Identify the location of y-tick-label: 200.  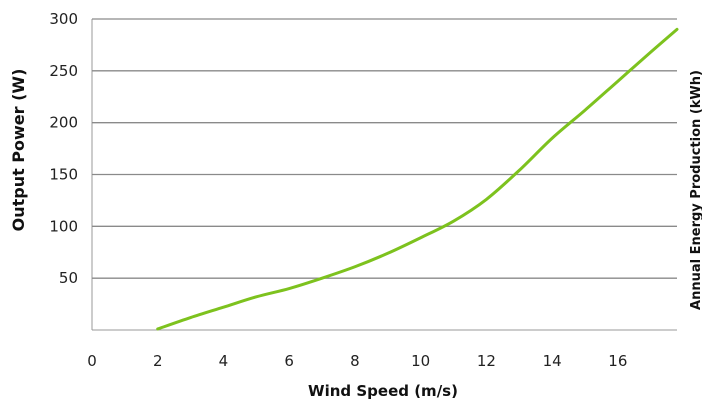
(63, 123).